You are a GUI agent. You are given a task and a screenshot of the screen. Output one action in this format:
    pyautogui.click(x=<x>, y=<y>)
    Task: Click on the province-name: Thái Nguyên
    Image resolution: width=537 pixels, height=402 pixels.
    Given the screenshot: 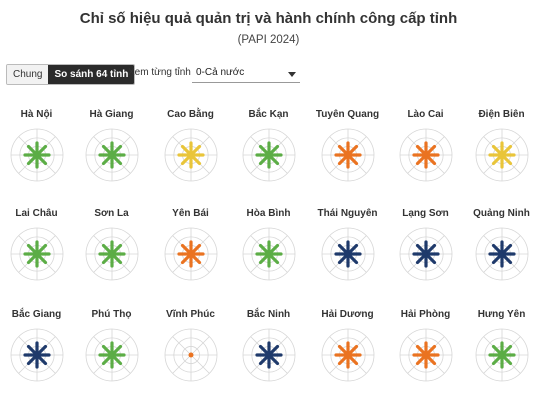 What is the action you would take?
    pyautogui.click(x=347, y=213)
    